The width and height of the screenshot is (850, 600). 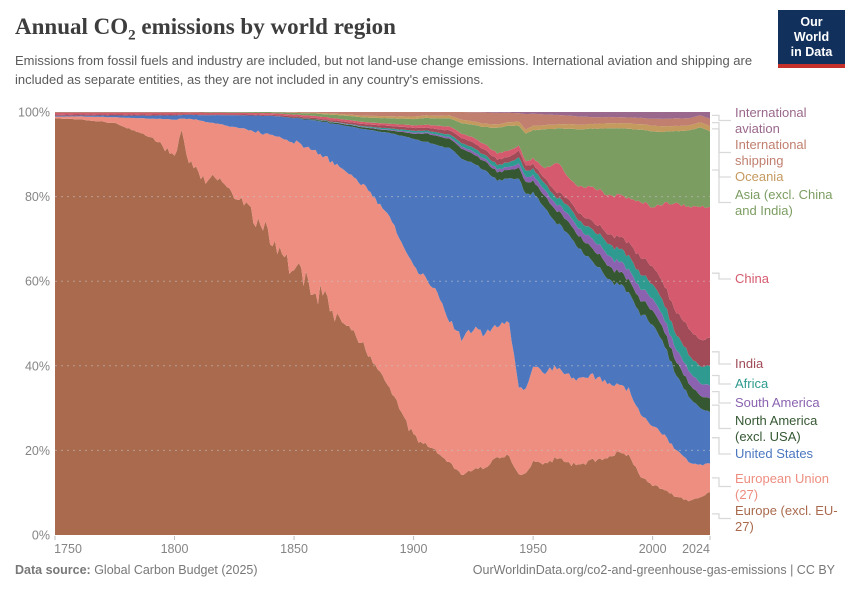 What do you see at coordinates (382, 160) in the screenshot?
I see `area-asia-excl-china-india` at bounding box center [382, 160].